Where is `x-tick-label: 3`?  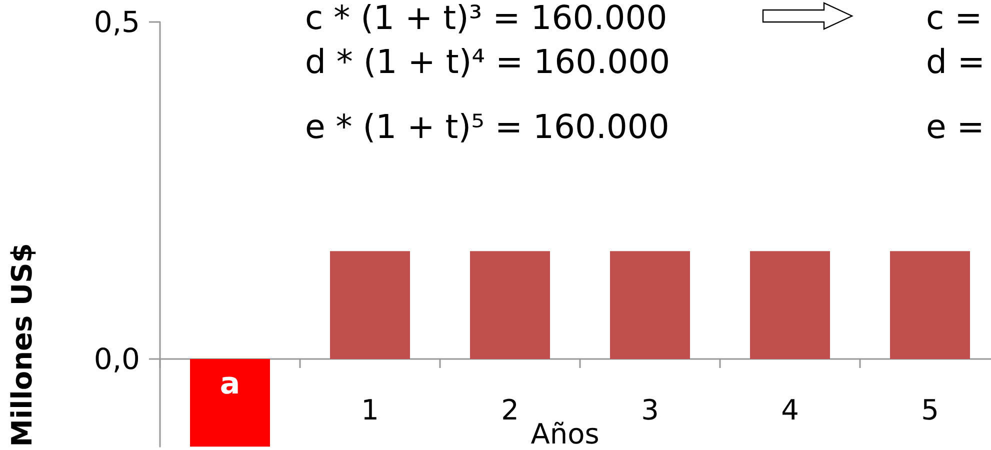 x-tick-label: 3 is located at coordinates (650, 410).